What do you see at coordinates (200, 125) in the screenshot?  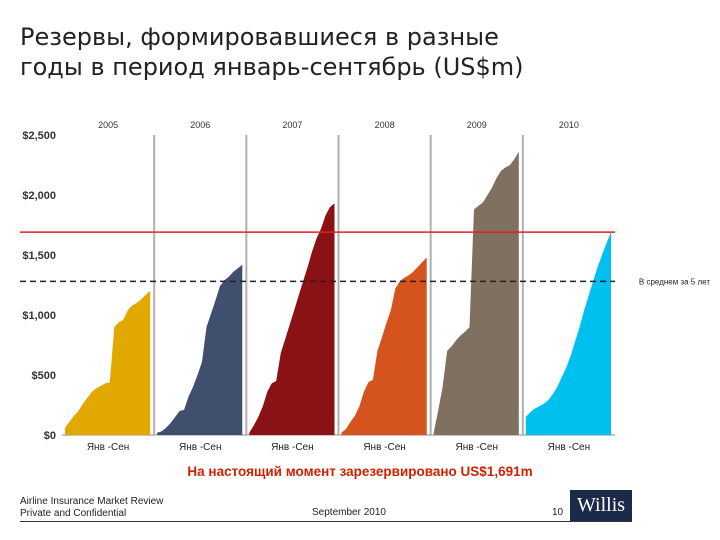 I see `year-label-2006: 2006` at bounding box center [200, 125].